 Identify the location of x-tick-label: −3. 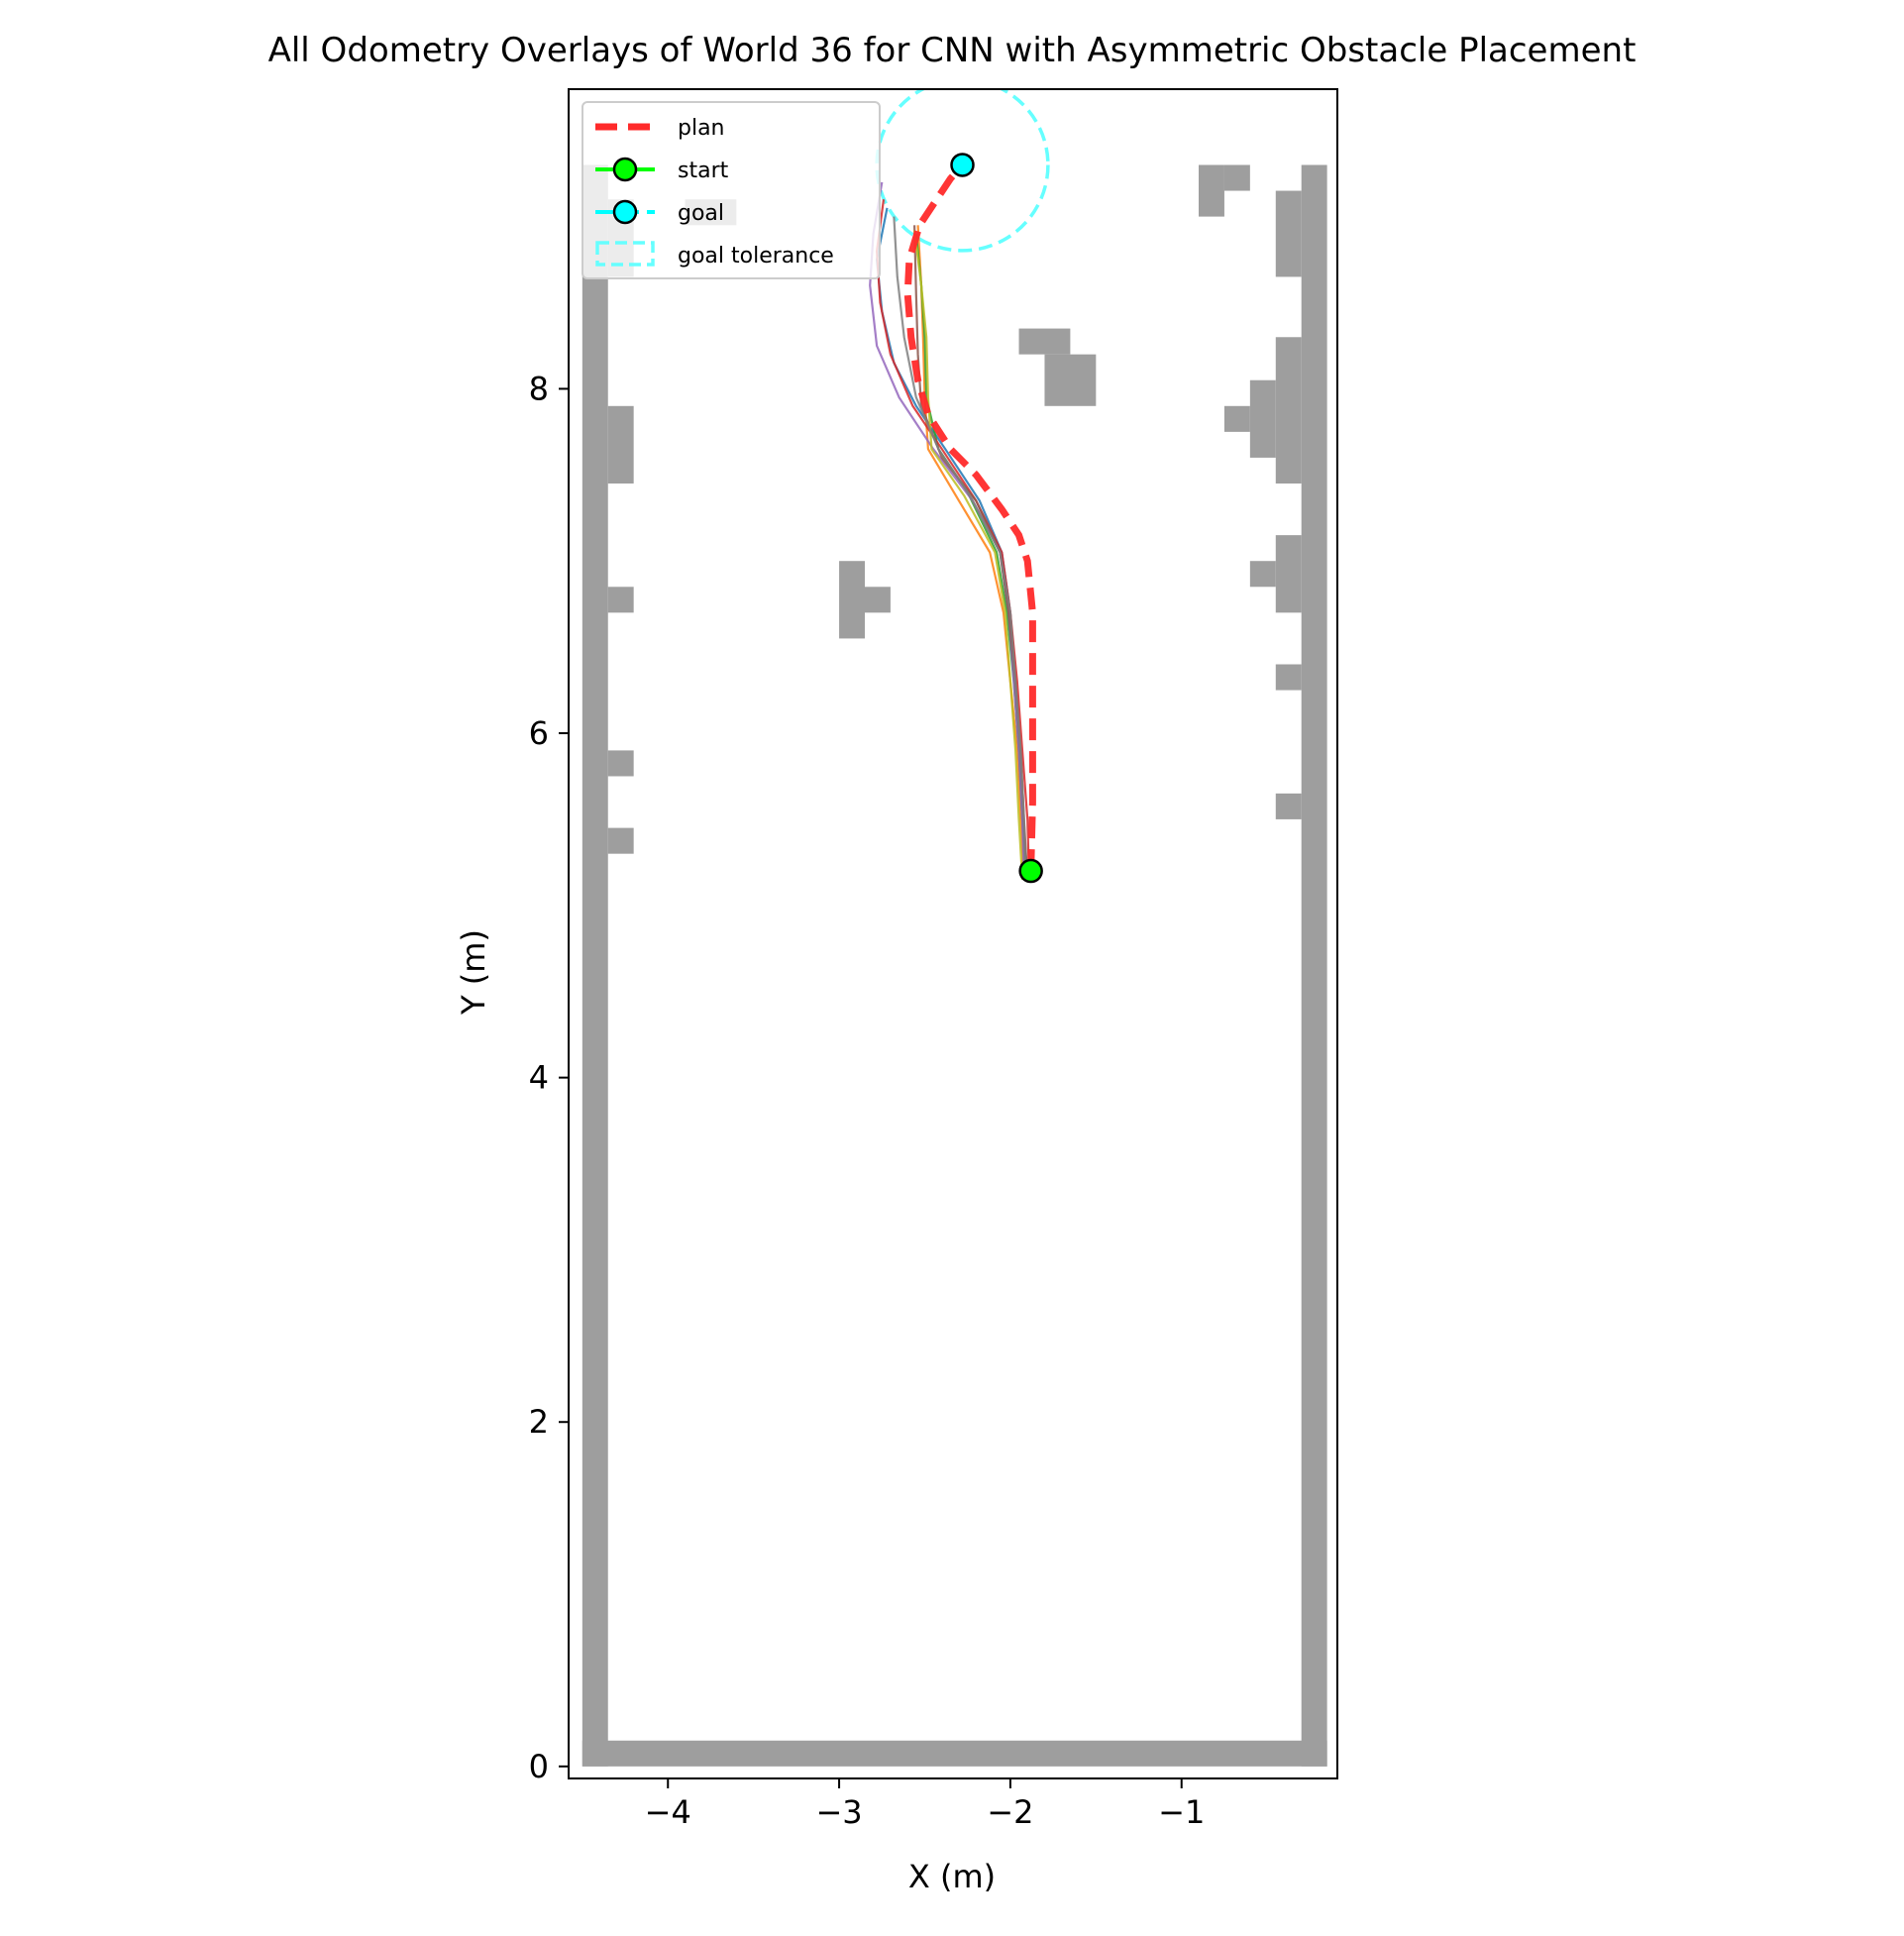
(838, 1812).